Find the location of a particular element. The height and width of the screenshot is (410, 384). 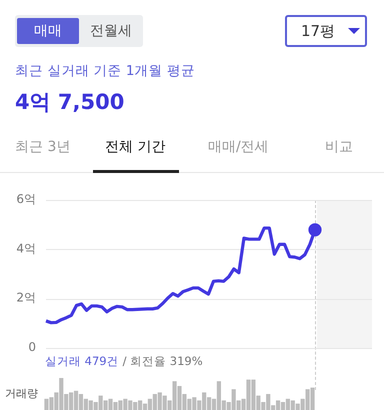

text: 최근 3년 is located at coordinates (42, 147).